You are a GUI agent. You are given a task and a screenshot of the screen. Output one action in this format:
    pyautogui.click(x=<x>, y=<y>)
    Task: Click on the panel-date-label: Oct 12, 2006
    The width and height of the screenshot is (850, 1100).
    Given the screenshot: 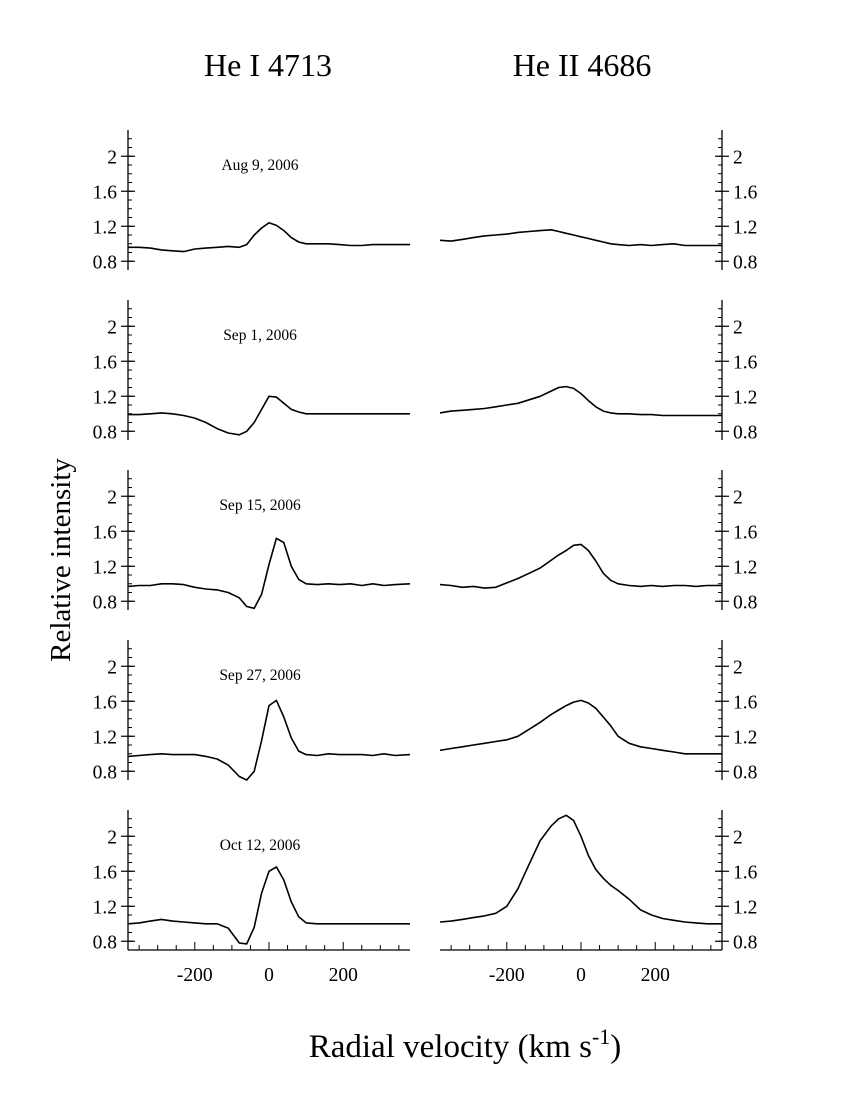 What is the action you would take?
    pyautogui.click(x=260, y=845)
    